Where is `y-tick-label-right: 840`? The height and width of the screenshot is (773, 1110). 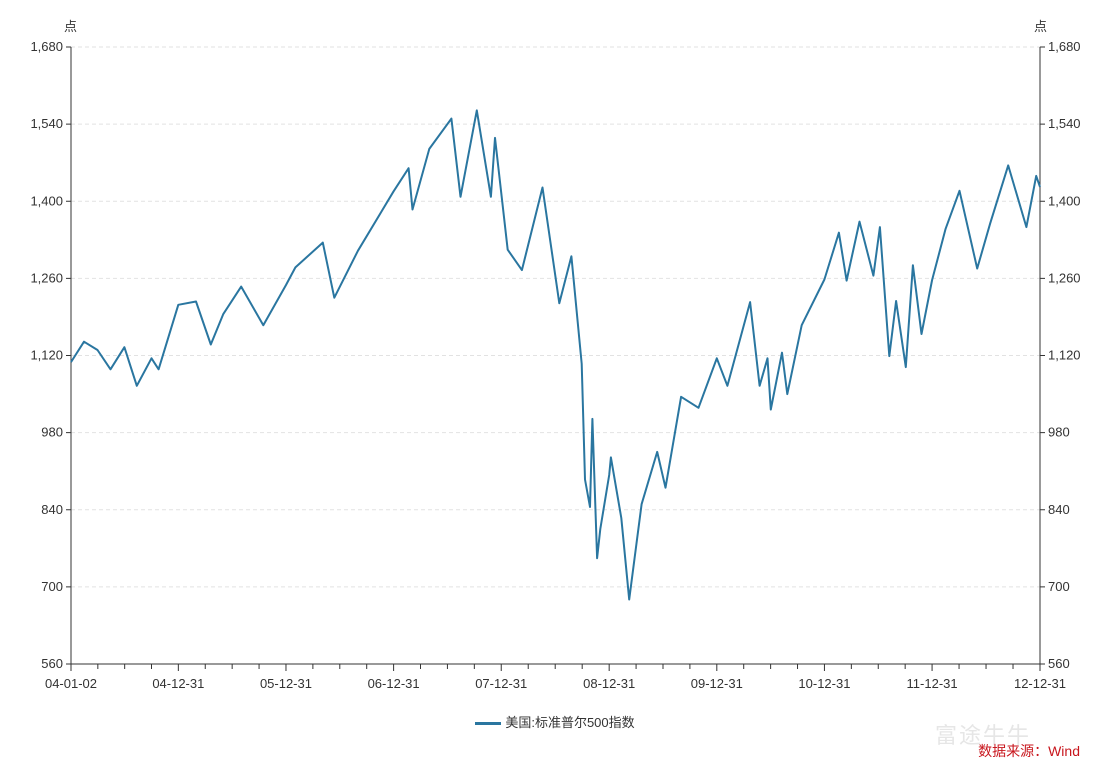 y-tick-label-right: 840 is located at coordinates (1059, 509).